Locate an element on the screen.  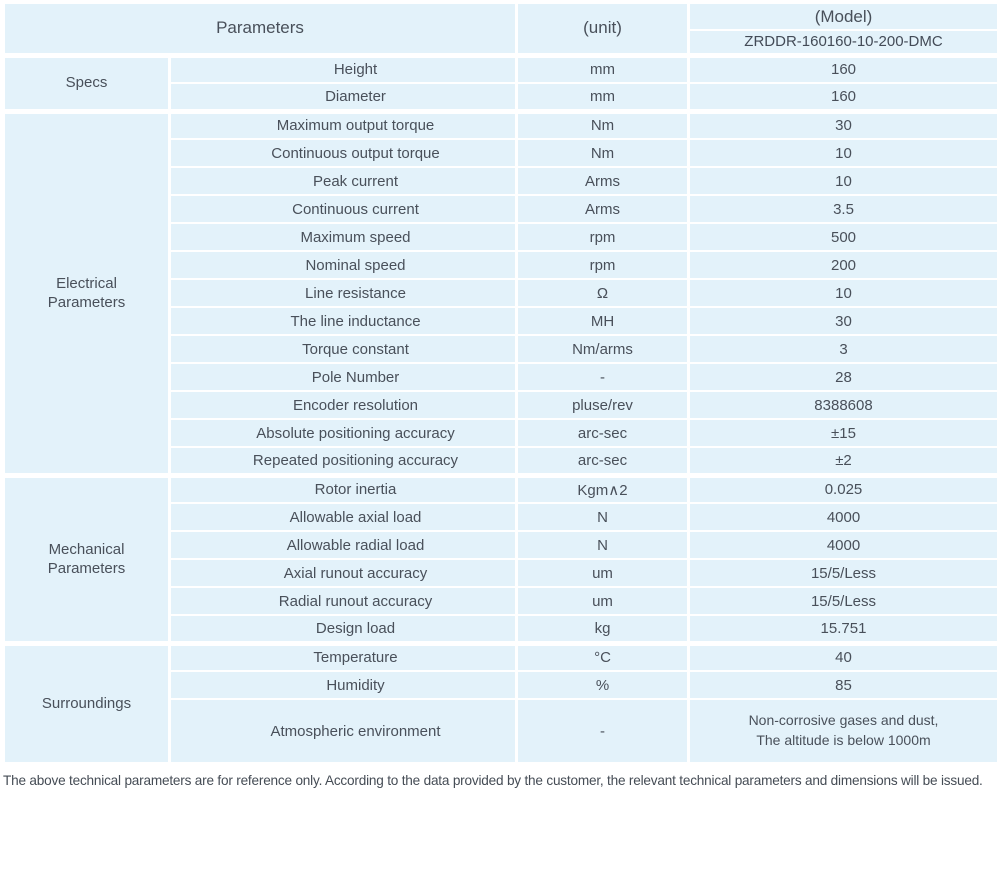
section-label-mechanical-parameters: Mechanical Parameters is located at coordinates (86, 558).